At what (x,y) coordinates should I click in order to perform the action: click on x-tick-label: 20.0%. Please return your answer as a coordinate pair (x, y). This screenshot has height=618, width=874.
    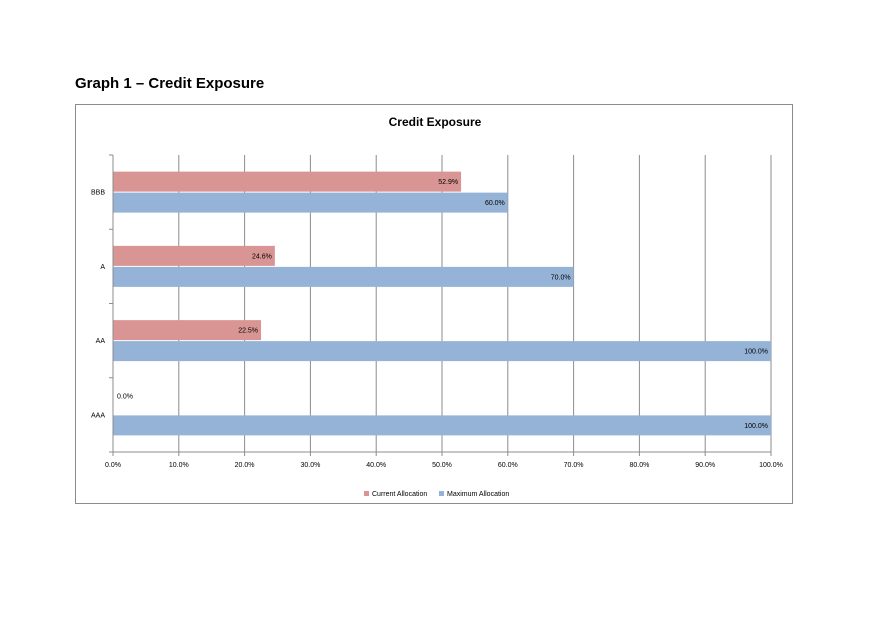
    Looking at the image, I should click on (245, 465).